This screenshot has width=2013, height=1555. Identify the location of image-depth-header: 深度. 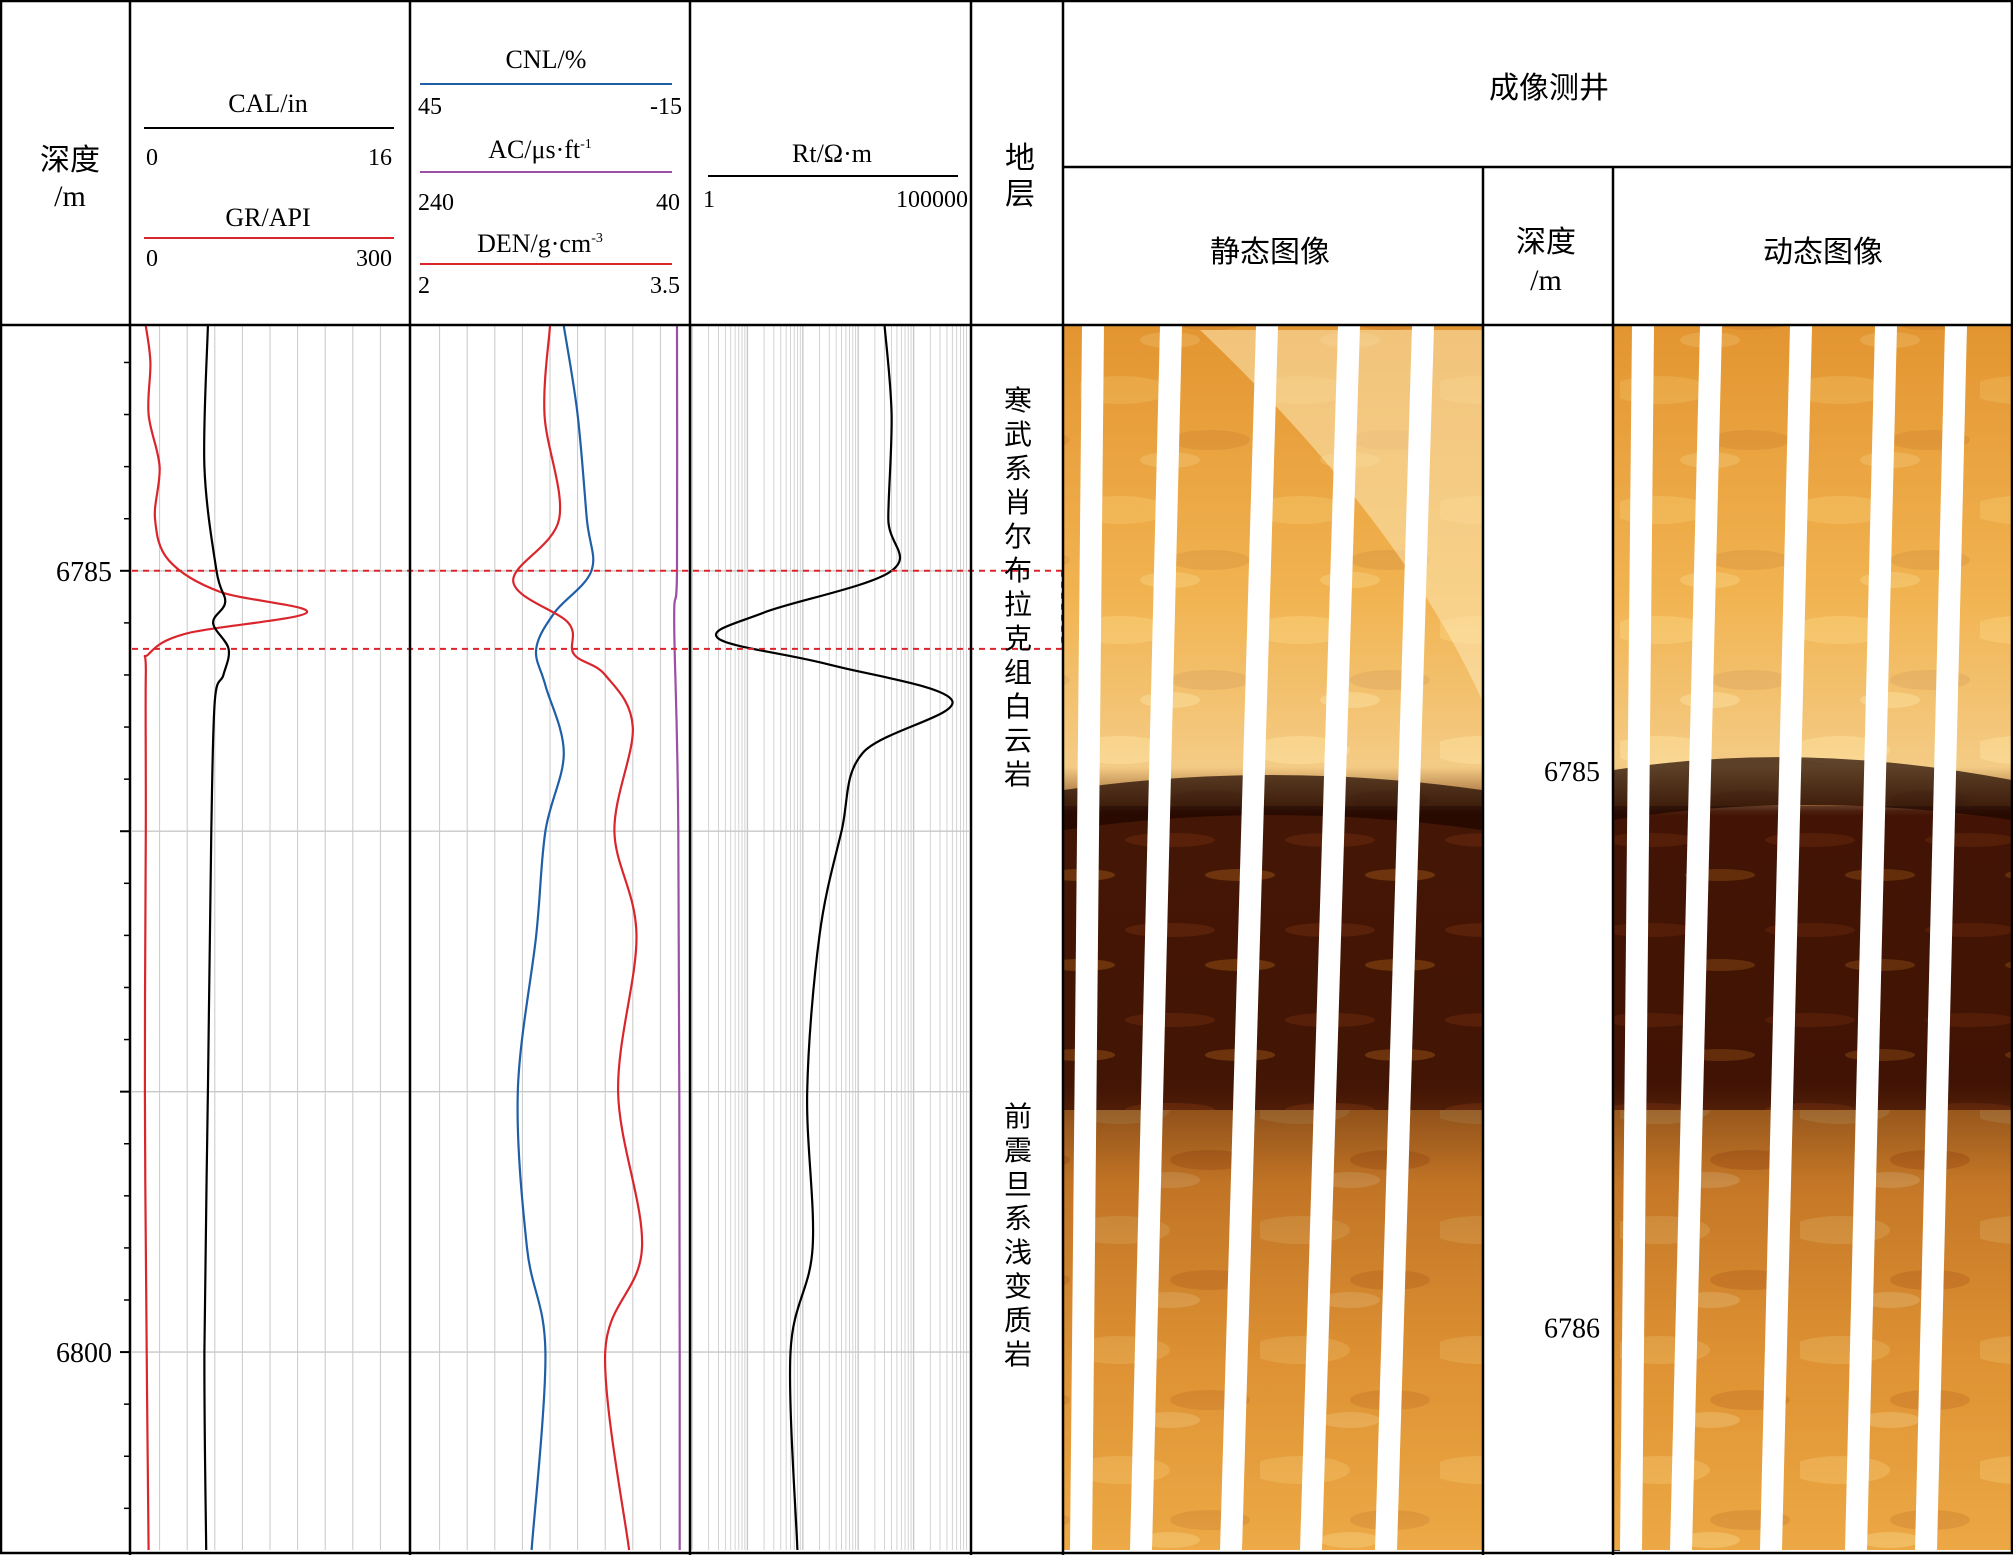
(1546, 242).